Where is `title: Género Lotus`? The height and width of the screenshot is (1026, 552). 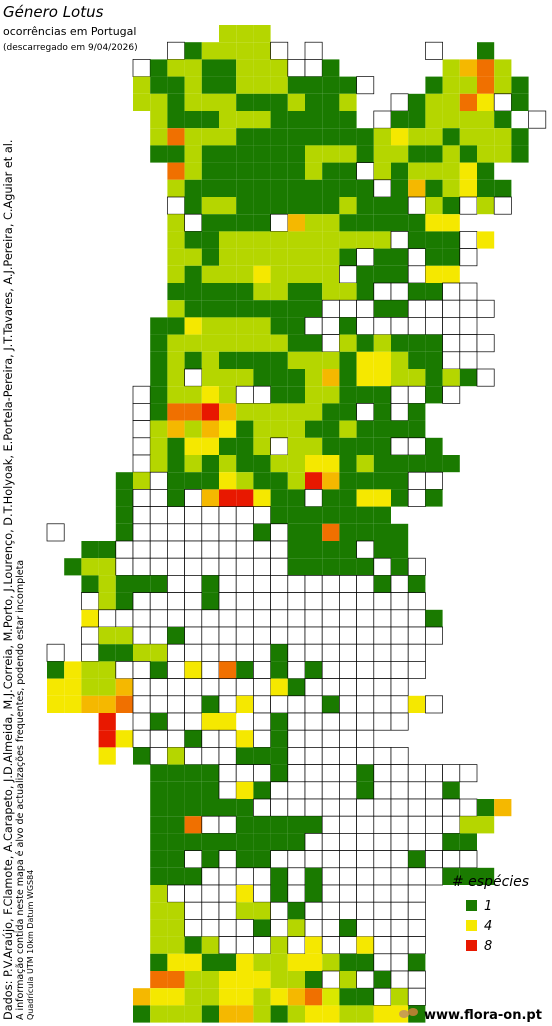
title: Género Lotus is located at coordinates (53, 12).